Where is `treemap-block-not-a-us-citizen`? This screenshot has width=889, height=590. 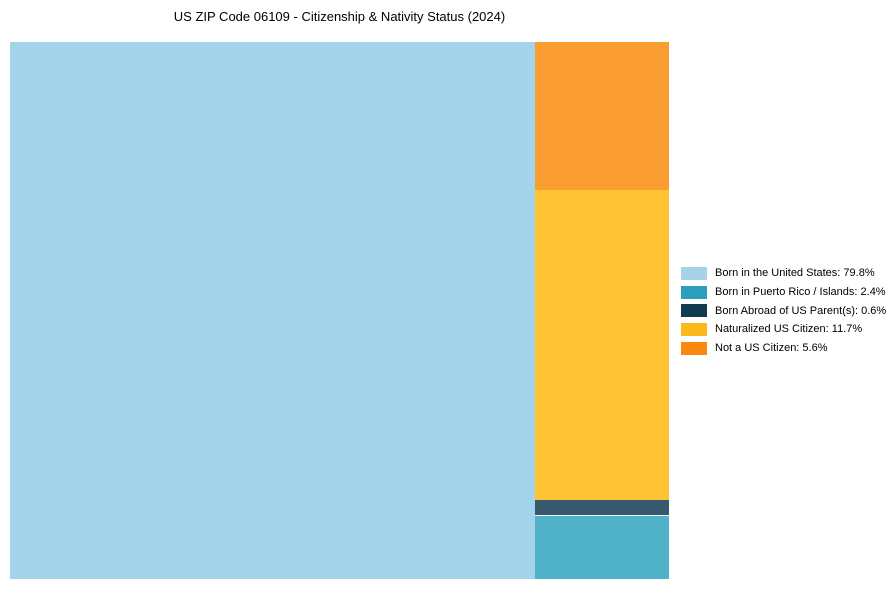 treemap-block-not-a-us-citizen is located at coordinates (602, 116).